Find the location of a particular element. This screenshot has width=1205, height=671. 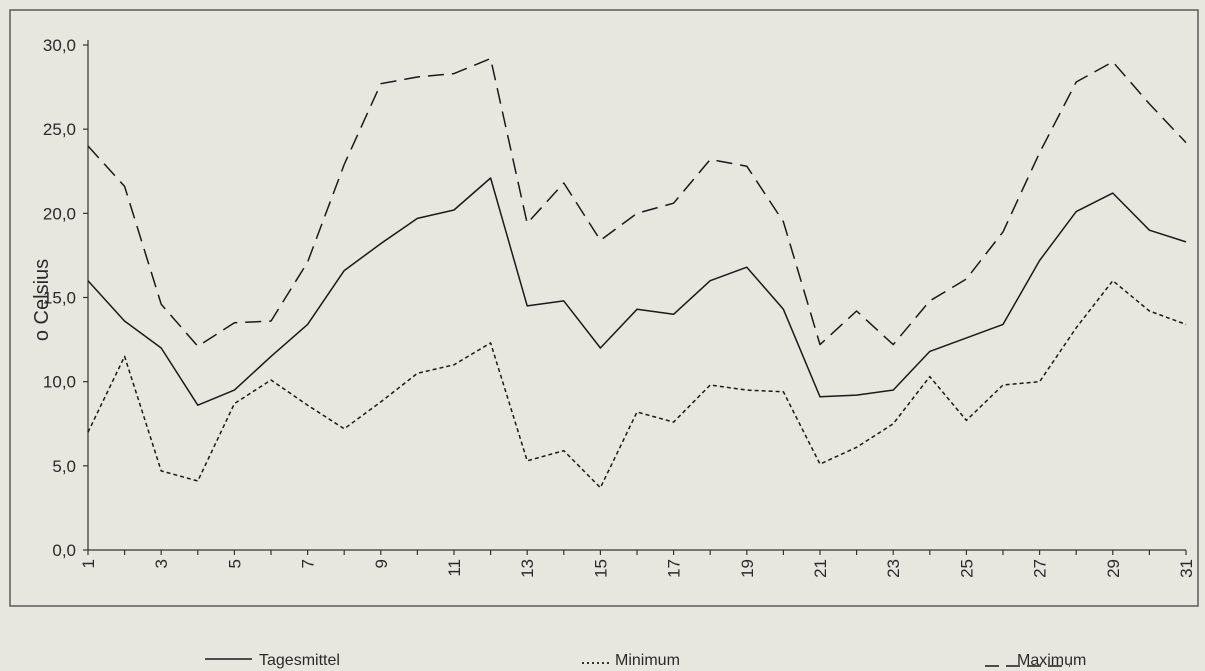

y-tick-label: 5,0 is located at coordinates (64, 466).